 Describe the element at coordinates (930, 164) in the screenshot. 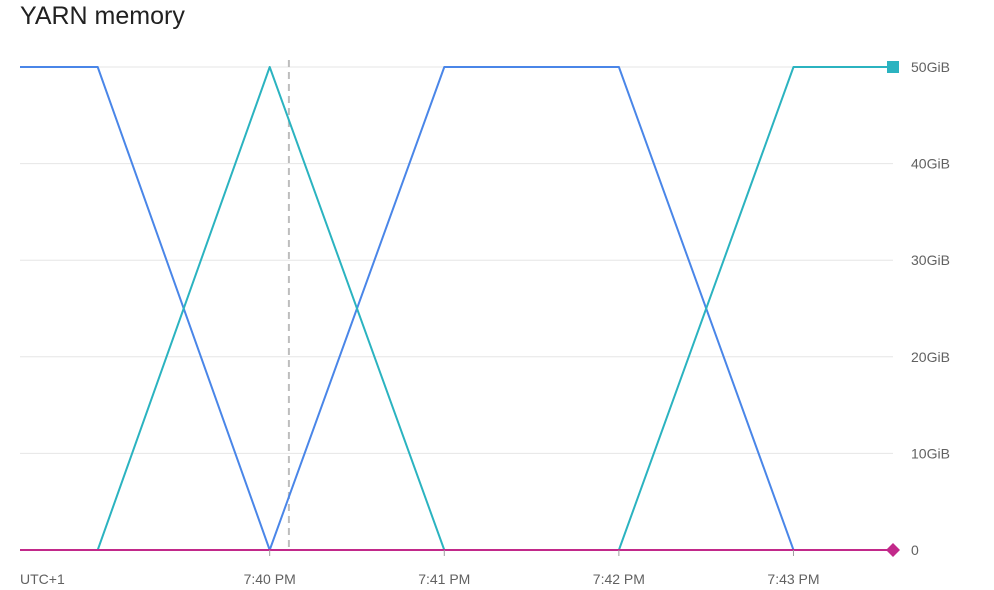

I see `y-tick-label: 40GiB` at that location.